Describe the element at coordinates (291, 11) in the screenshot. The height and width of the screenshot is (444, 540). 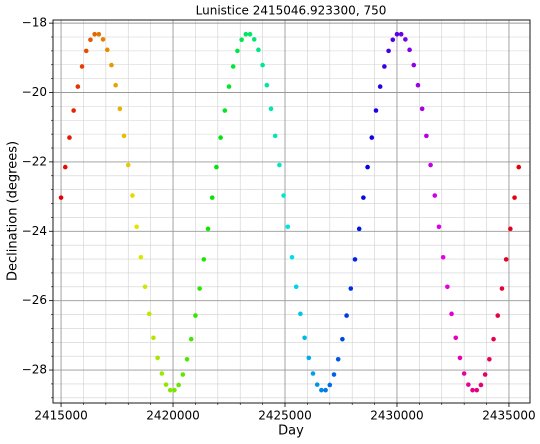
I see `chart-title: Lunistice 2415046.923300, 750` at that location.